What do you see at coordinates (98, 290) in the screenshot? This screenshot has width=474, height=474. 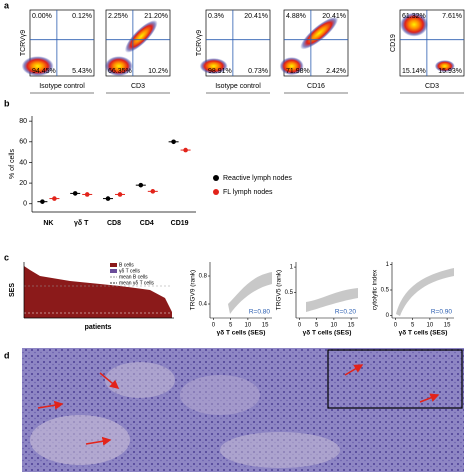 I see `ses-bar-plot` at bounding box center [98, 290].